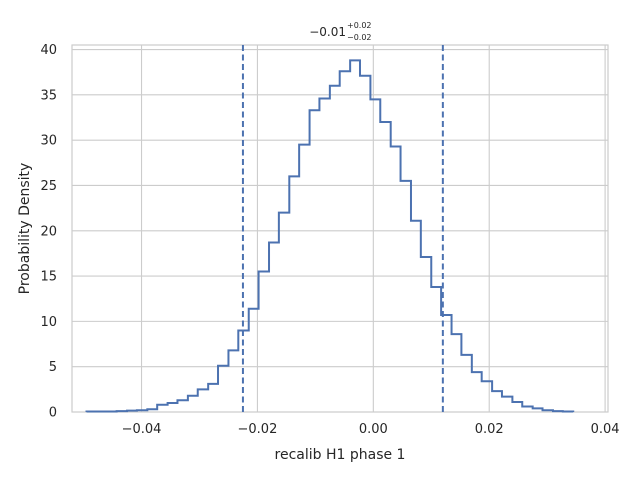 This screenshot has width=640, height=480. I want to click on title-subscript: −0.02, so click(359, 37).